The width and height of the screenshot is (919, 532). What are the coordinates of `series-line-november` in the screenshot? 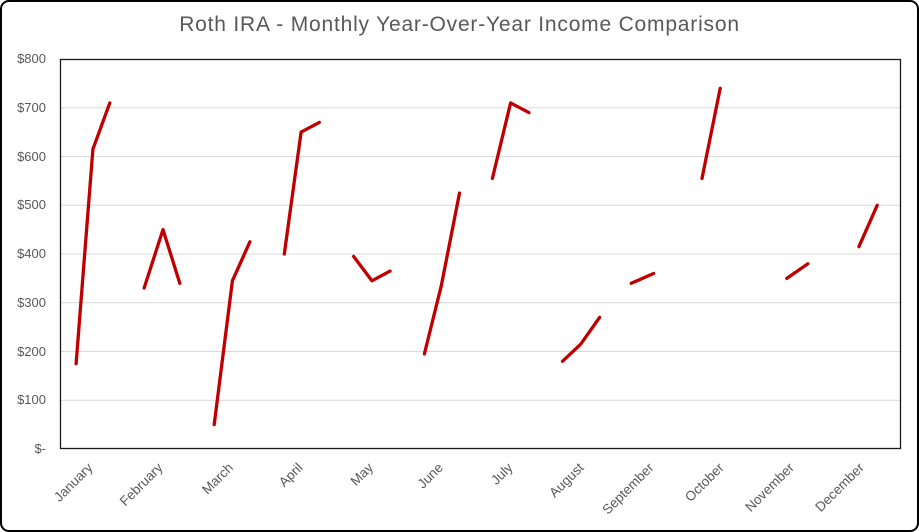 It's located at (797, 271).